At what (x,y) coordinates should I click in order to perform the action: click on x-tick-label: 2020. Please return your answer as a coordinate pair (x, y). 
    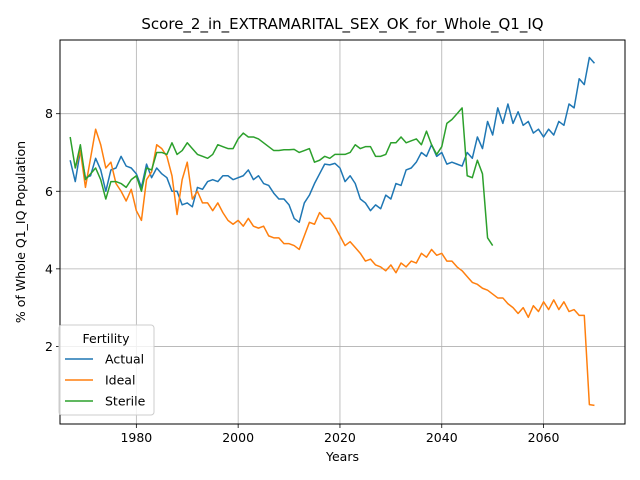
    Looking at the image, I should click on (340, 437).